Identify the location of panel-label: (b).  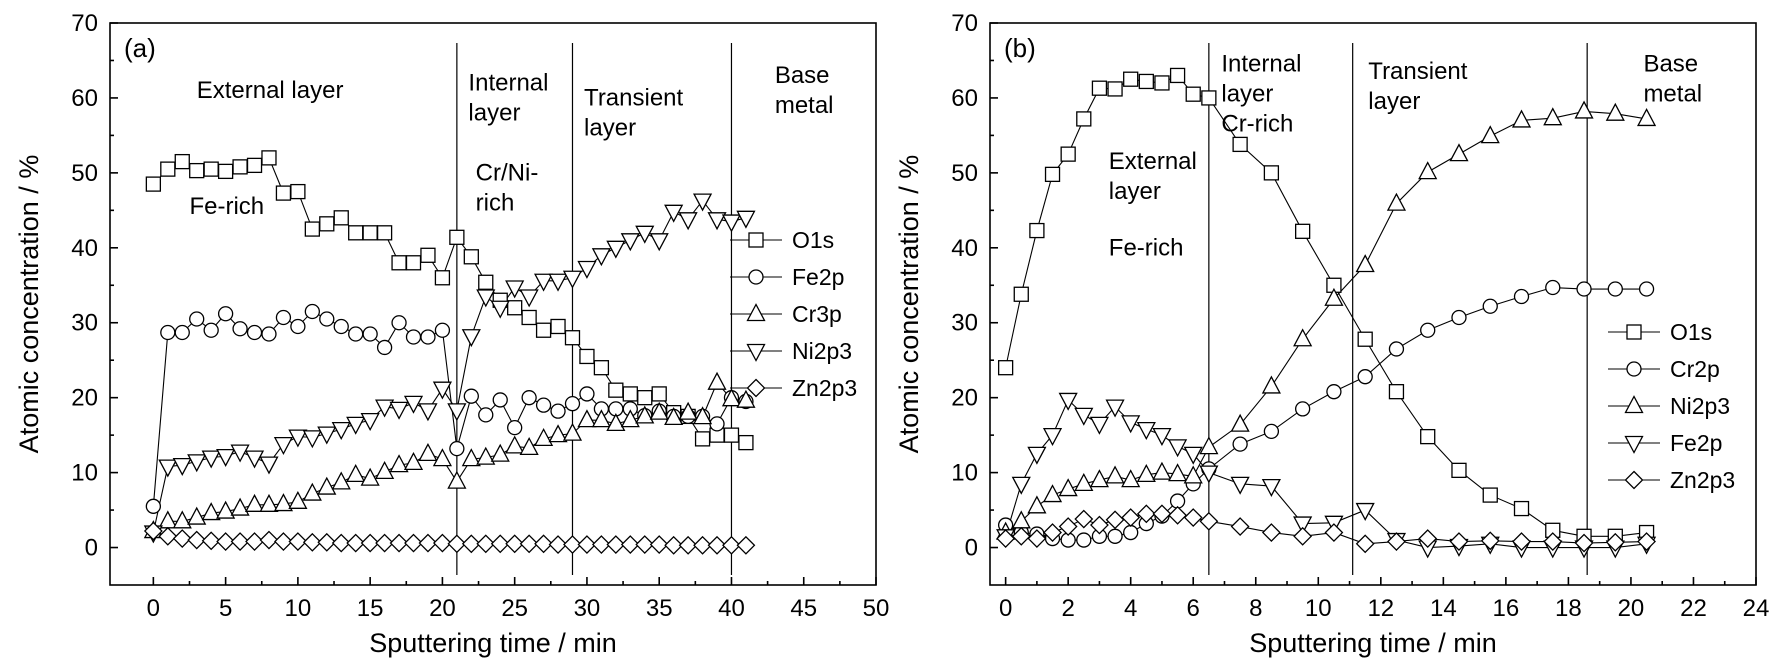
(1020, 48).